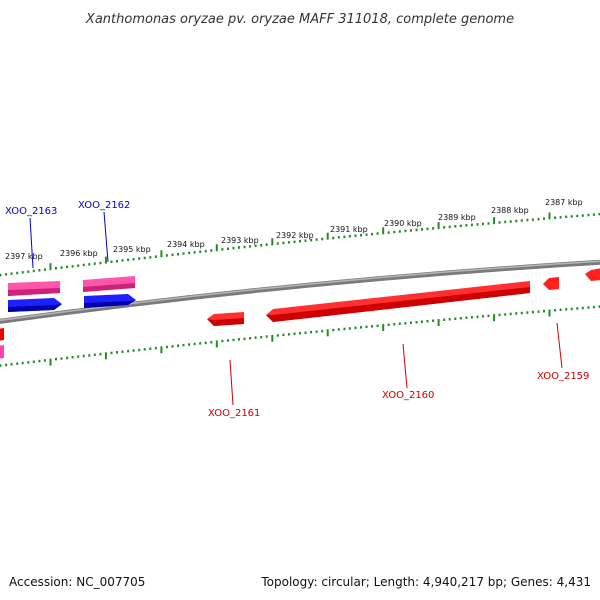 This screenshot has width=600, height=600. I want to click on gene-label: XOO_2159, so click(563, 376).